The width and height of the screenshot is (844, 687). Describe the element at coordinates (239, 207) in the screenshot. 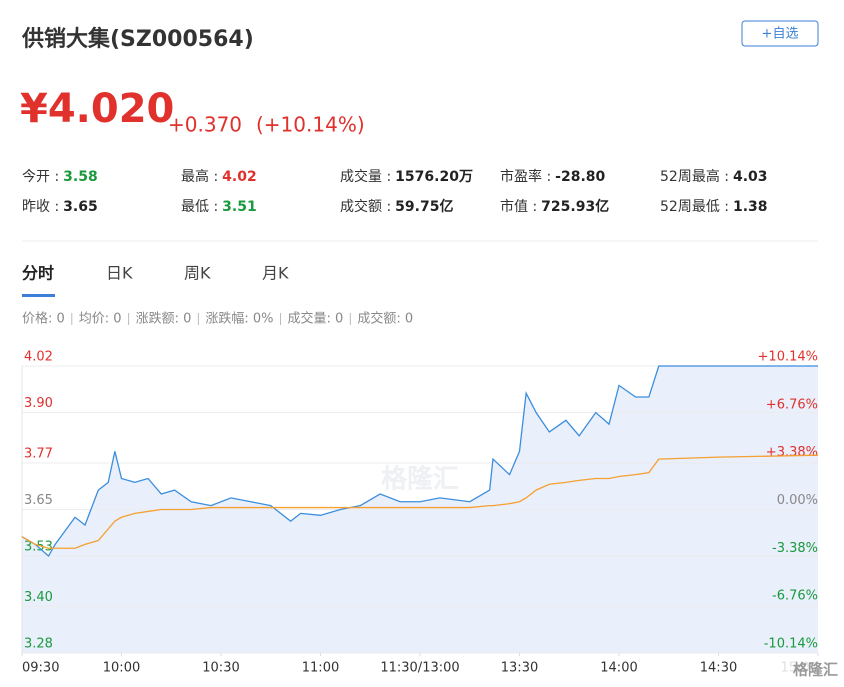

I see `stat-value: 3.51` at that location.